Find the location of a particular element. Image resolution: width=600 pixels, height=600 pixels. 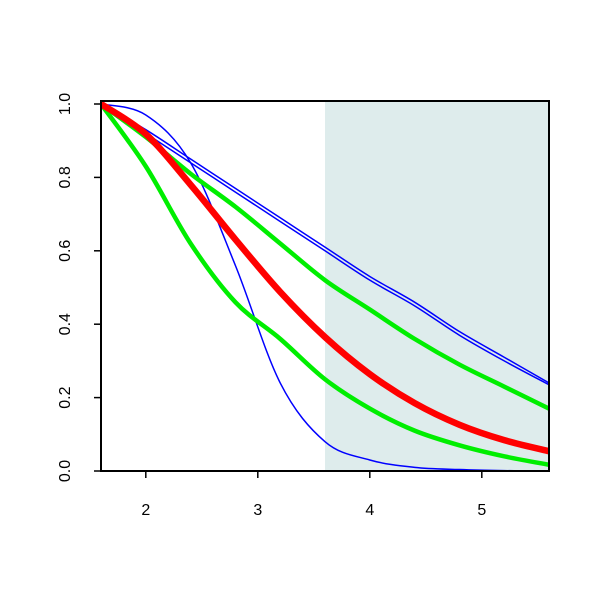

x-tick-label: 4 is located at coordinates (369, 510).